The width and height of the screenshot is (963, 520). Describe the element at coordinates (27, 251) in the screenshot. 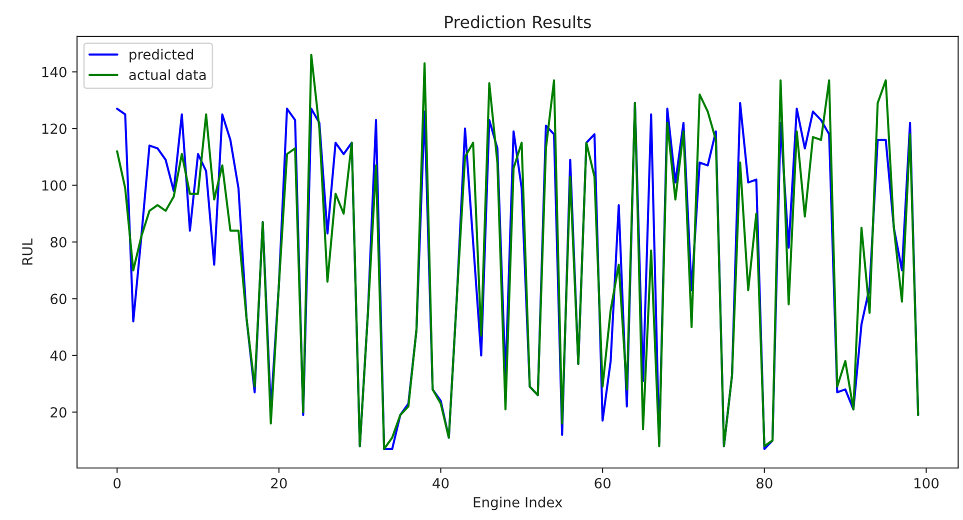

I see `y-axis-title: RUL` at that location.